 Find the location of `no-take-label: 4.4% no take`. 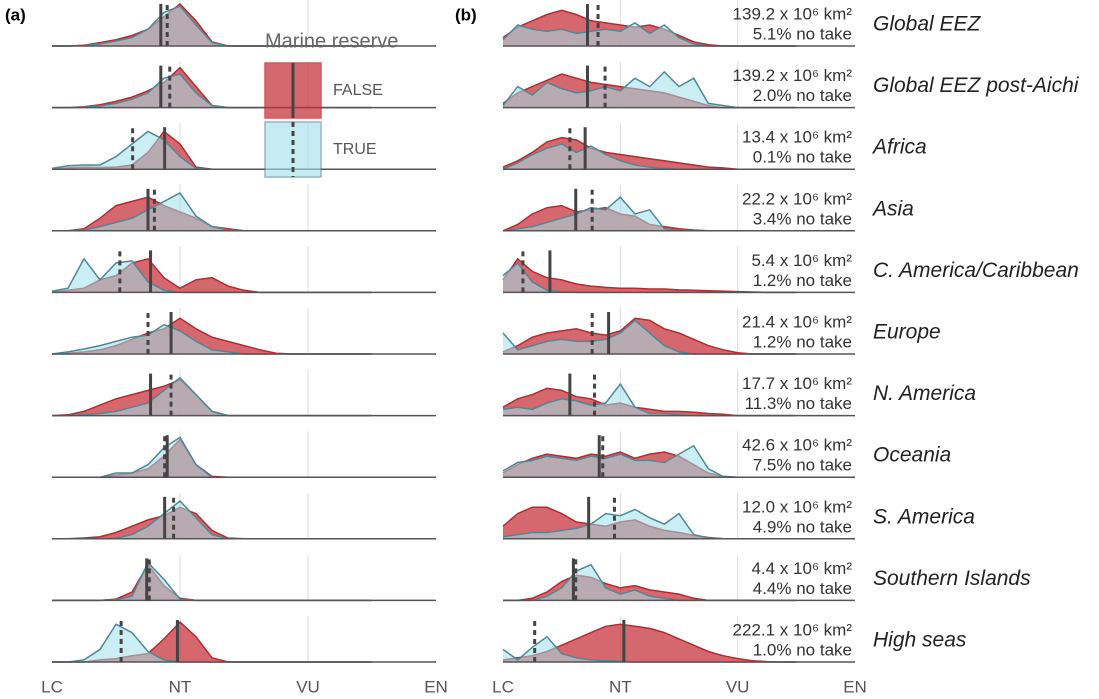

no-take-label: 4.4% no take is located at coordinates (802, 588).